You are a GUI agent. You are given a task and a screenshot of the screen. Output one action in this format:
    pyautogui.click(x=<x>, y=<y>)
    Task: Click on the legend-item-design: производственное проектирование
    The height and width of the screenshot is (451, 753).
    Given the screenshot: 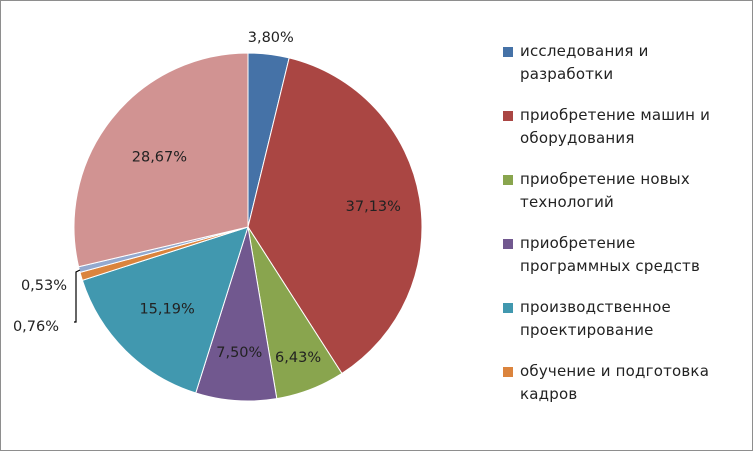 What is the action you would take?
    pyautogui.click(x=623, y=328)
    